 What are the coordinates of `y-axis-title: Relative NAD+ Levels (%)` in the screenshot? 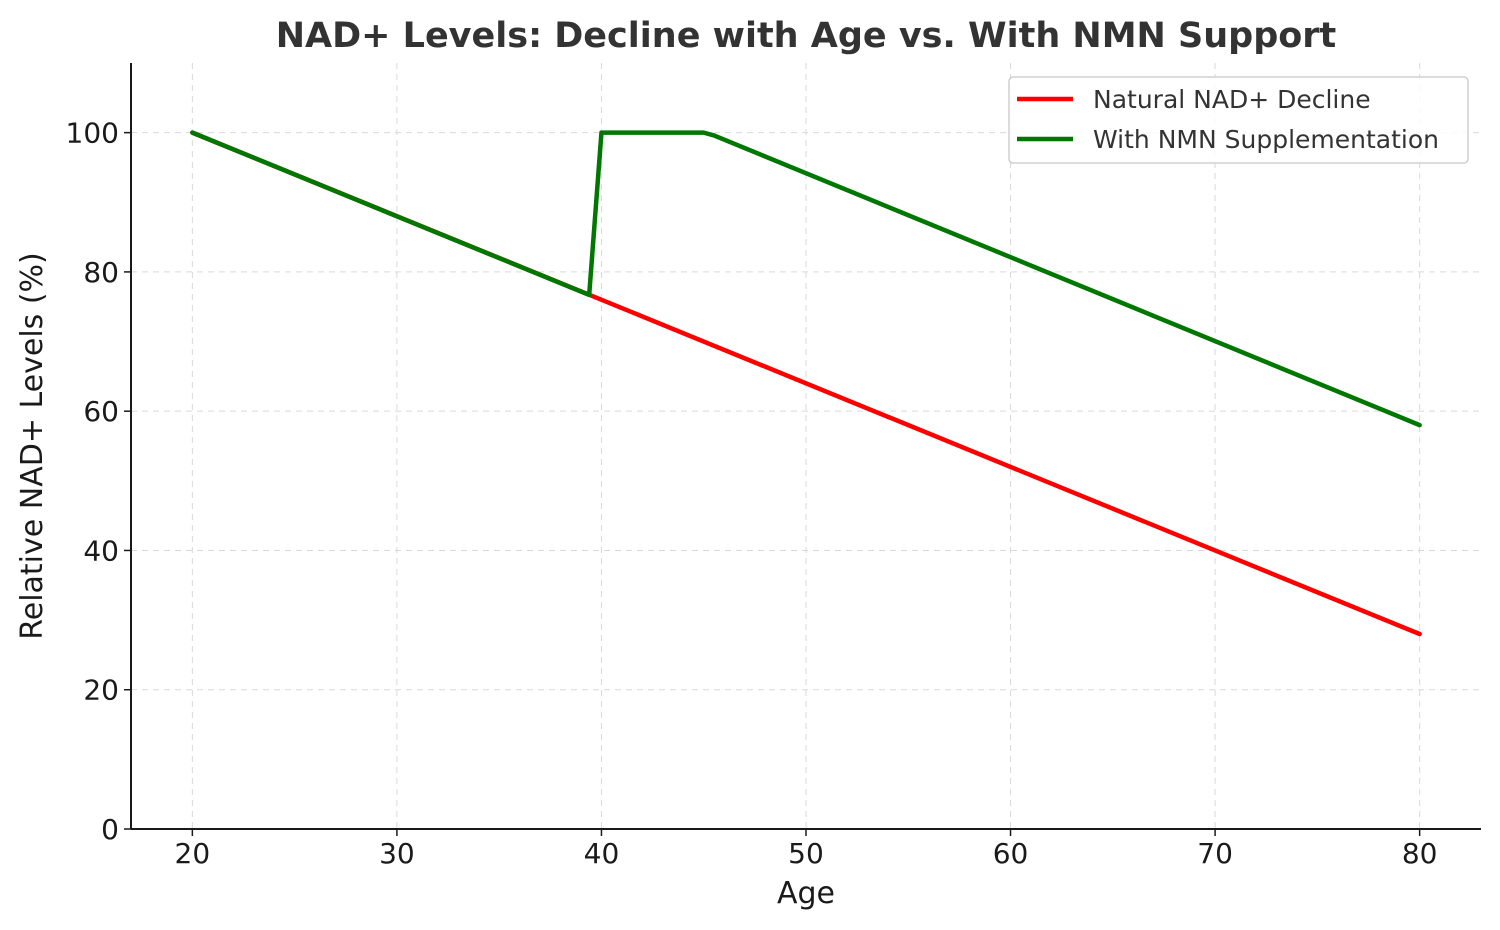 It's located at (32, 446).